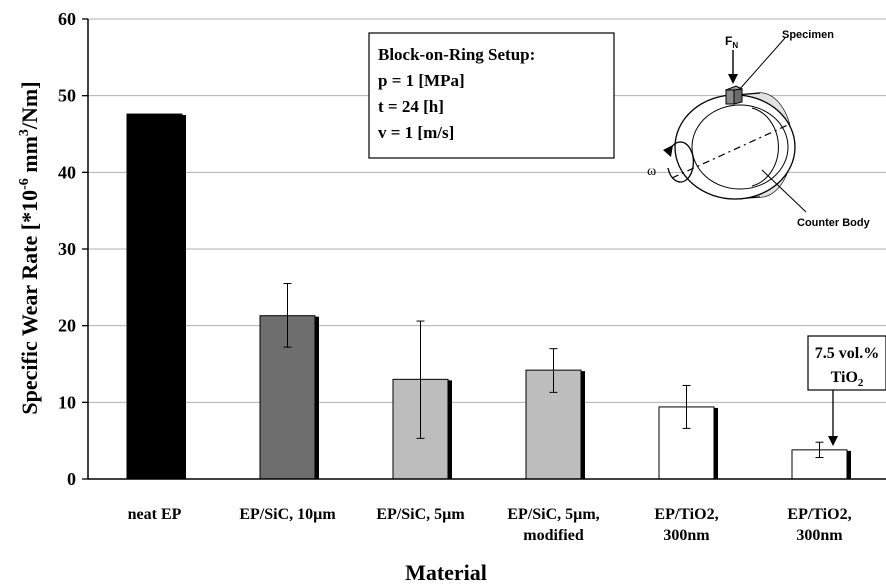 The image size is (886, 588). I want to click on tio2-callout: 7.5 vol.% TiO2, so click(846, 390).